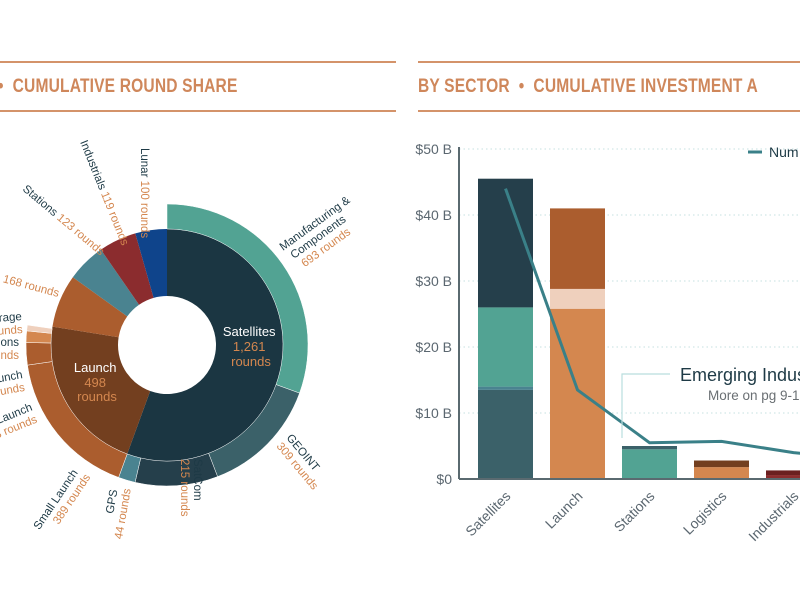 The width and height of the screenshot is (800, 600). Describe the element at coordinates (151, 263) in the screenshot. I see `sunburst-inner-segment-lunar` at that location.